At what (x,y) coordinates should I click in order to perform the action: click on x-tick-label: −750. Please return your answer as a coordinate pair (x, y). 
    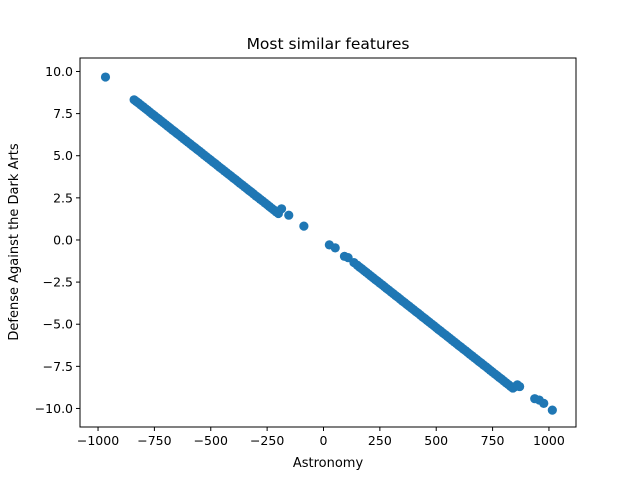
    Looking at the image, I should click on (154, 440).